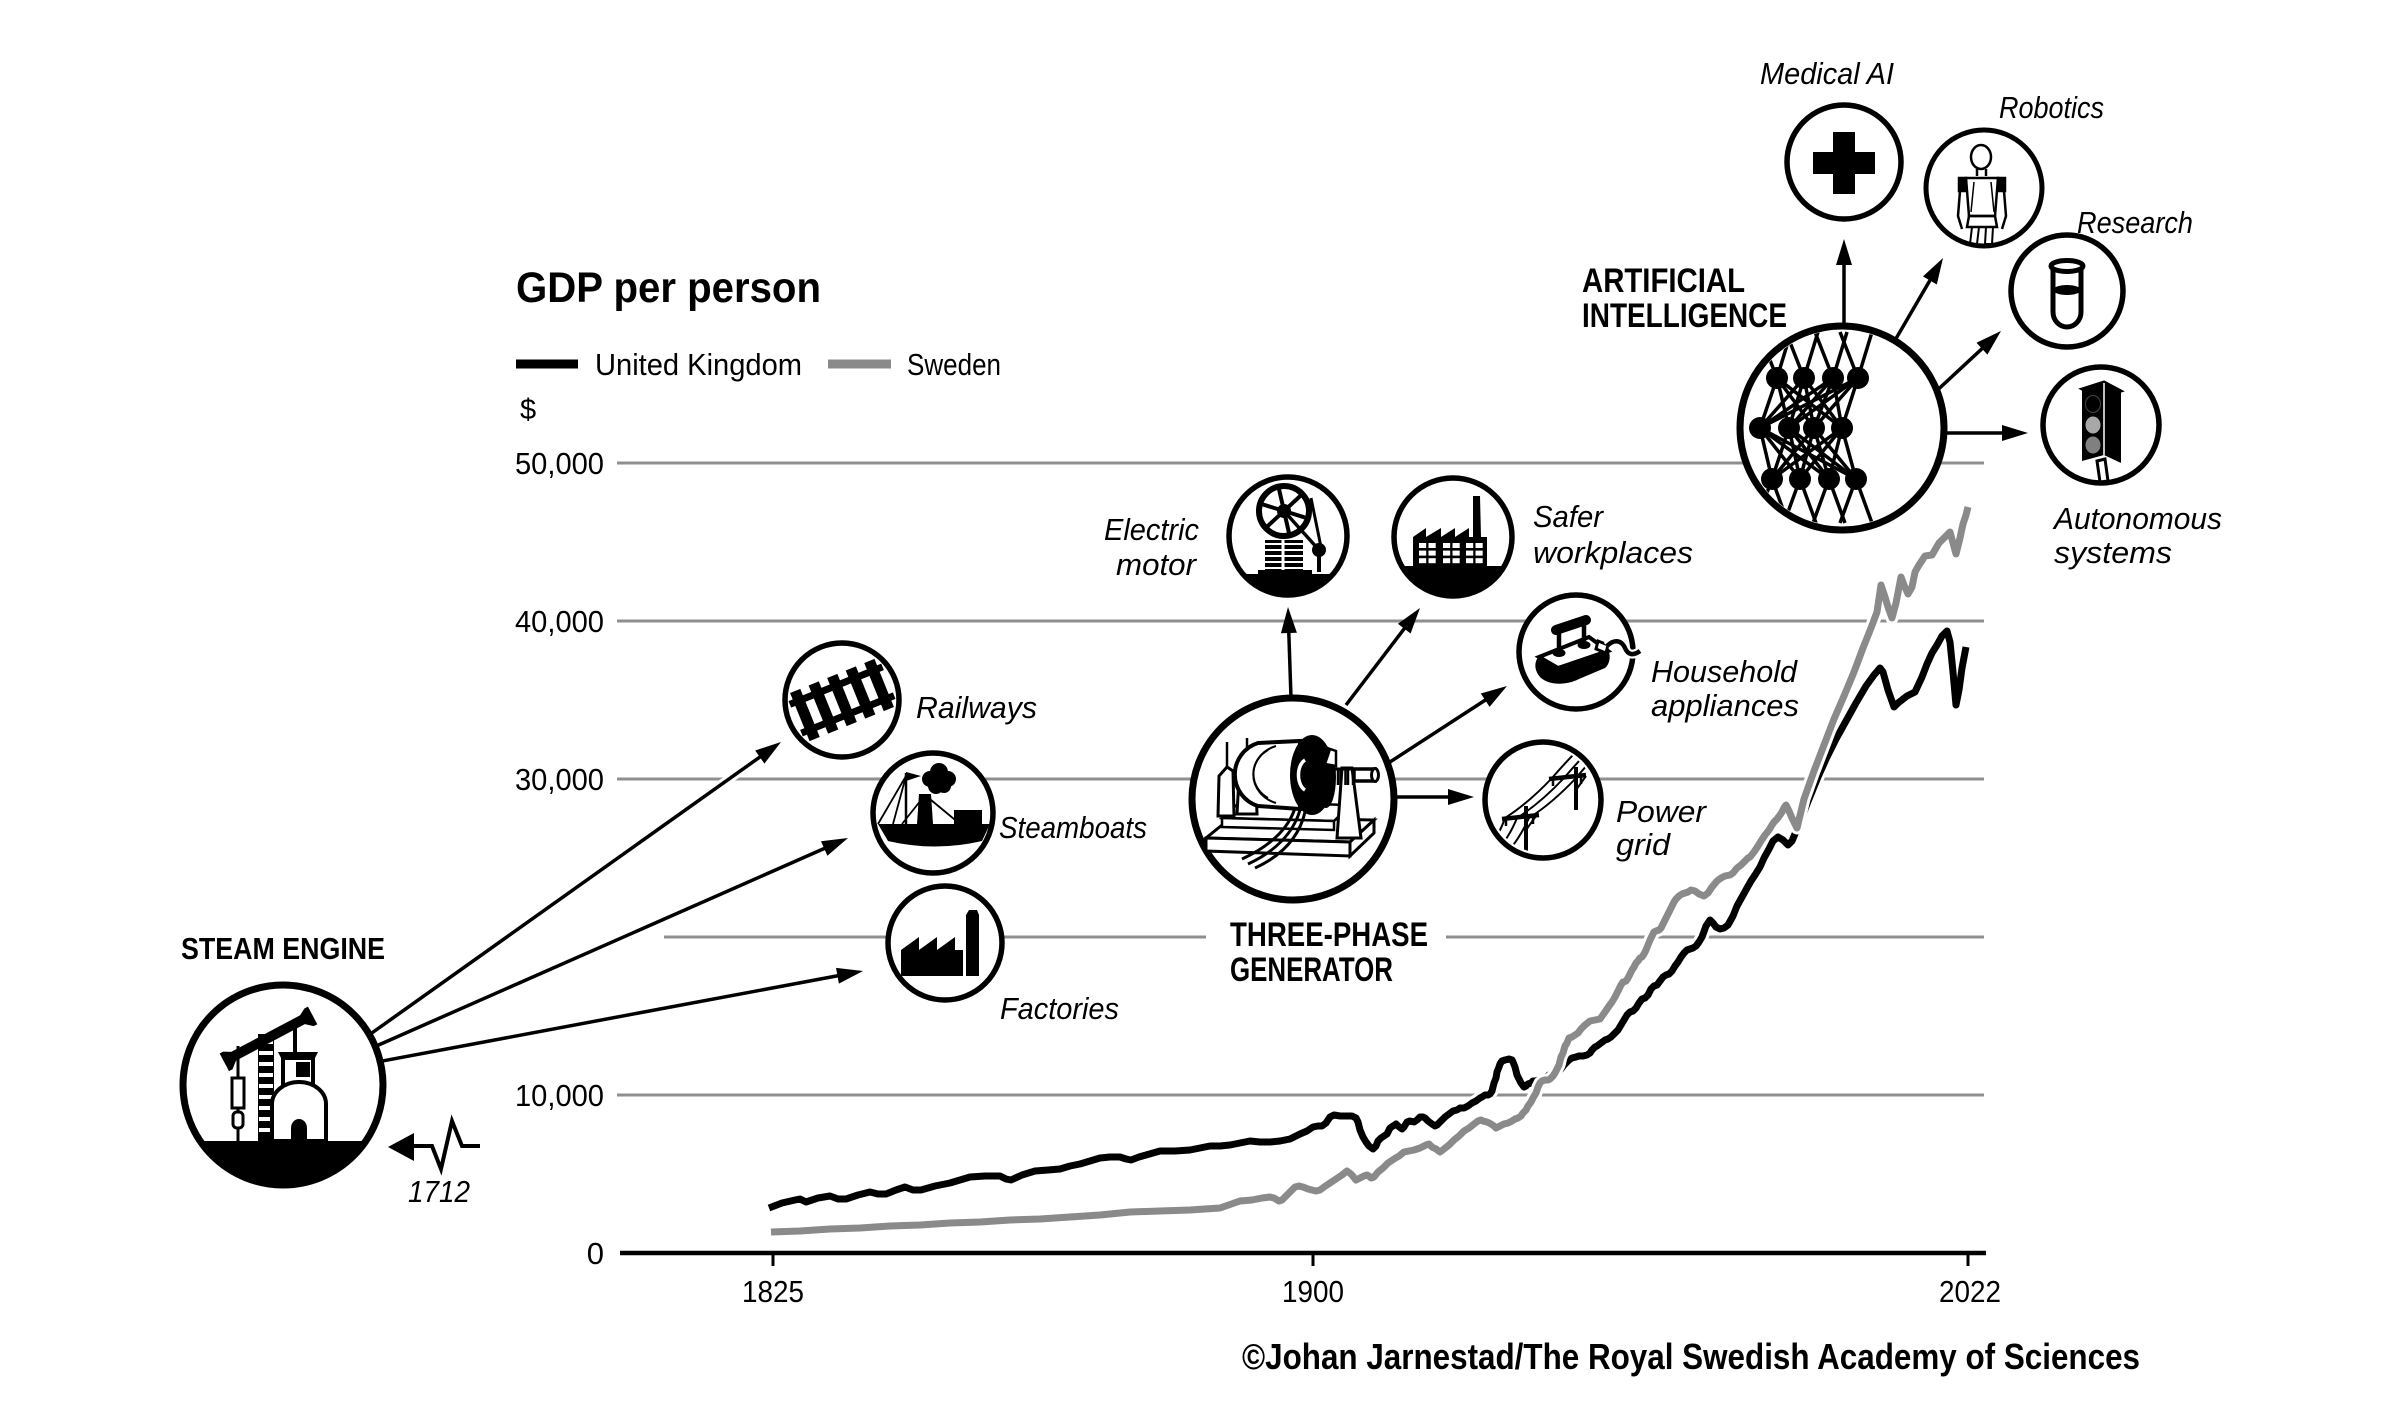 The width and height of the screenshot is (2390, 1407). Describe the element at coordinates (1329, 935) in the screenshot. I see `svg-text: THREE-PHASE` at that location.